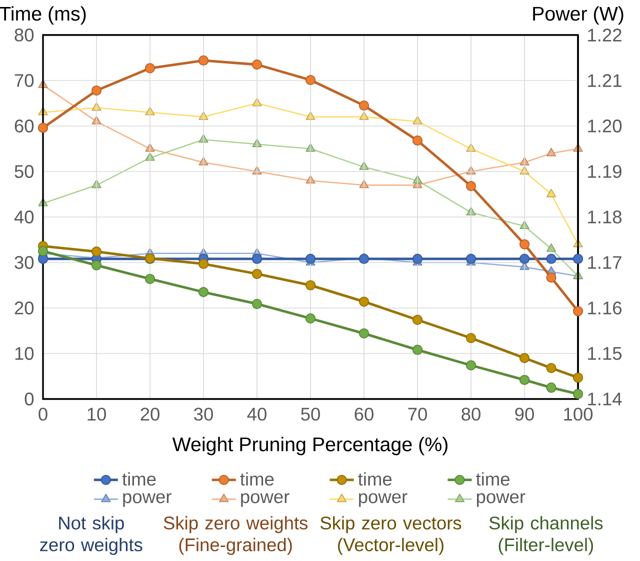 The height and width of the screenshot is (561, 640). Describe the element at coordinates (417, 414) in the screenshot. I see `x-tick-label: 70` at that location.